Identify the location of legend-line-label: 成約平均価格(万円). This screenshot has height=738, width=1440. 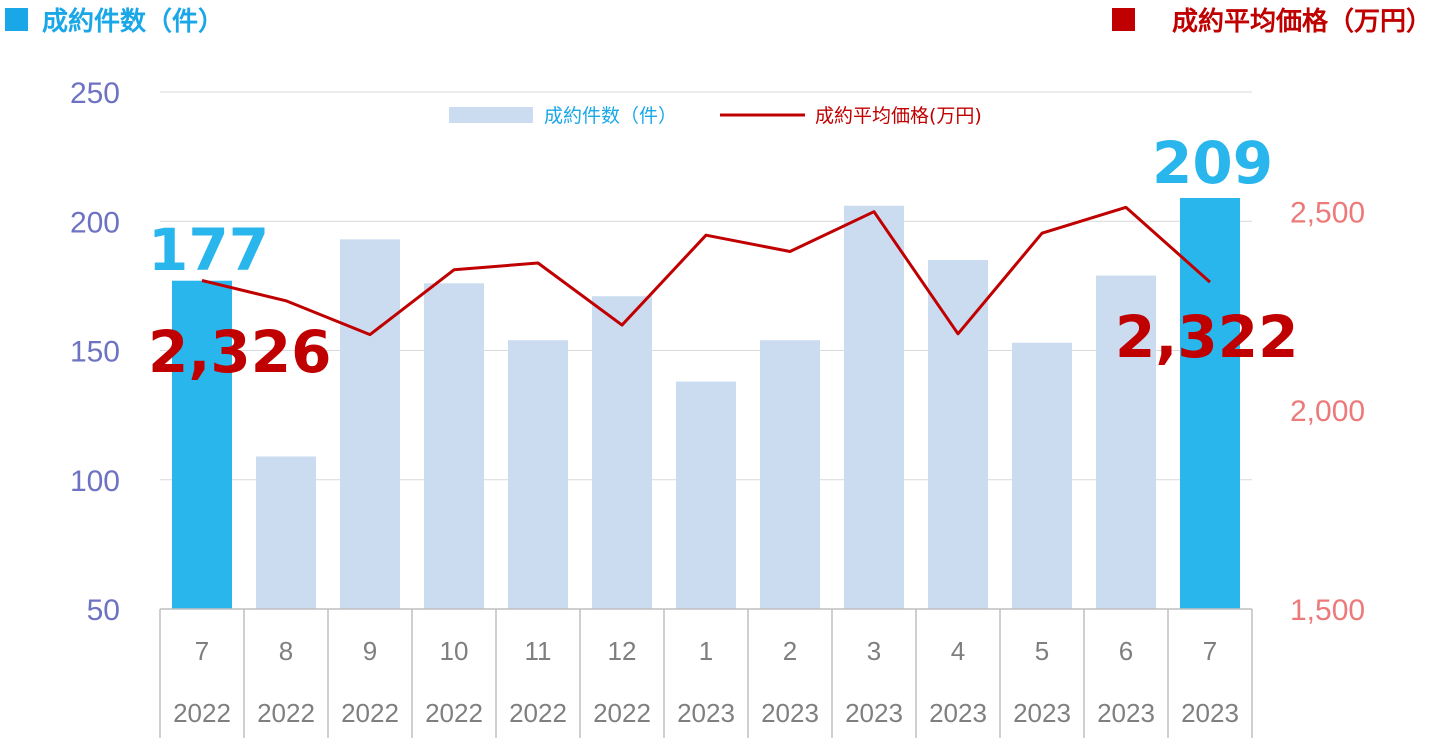
(898, 116).